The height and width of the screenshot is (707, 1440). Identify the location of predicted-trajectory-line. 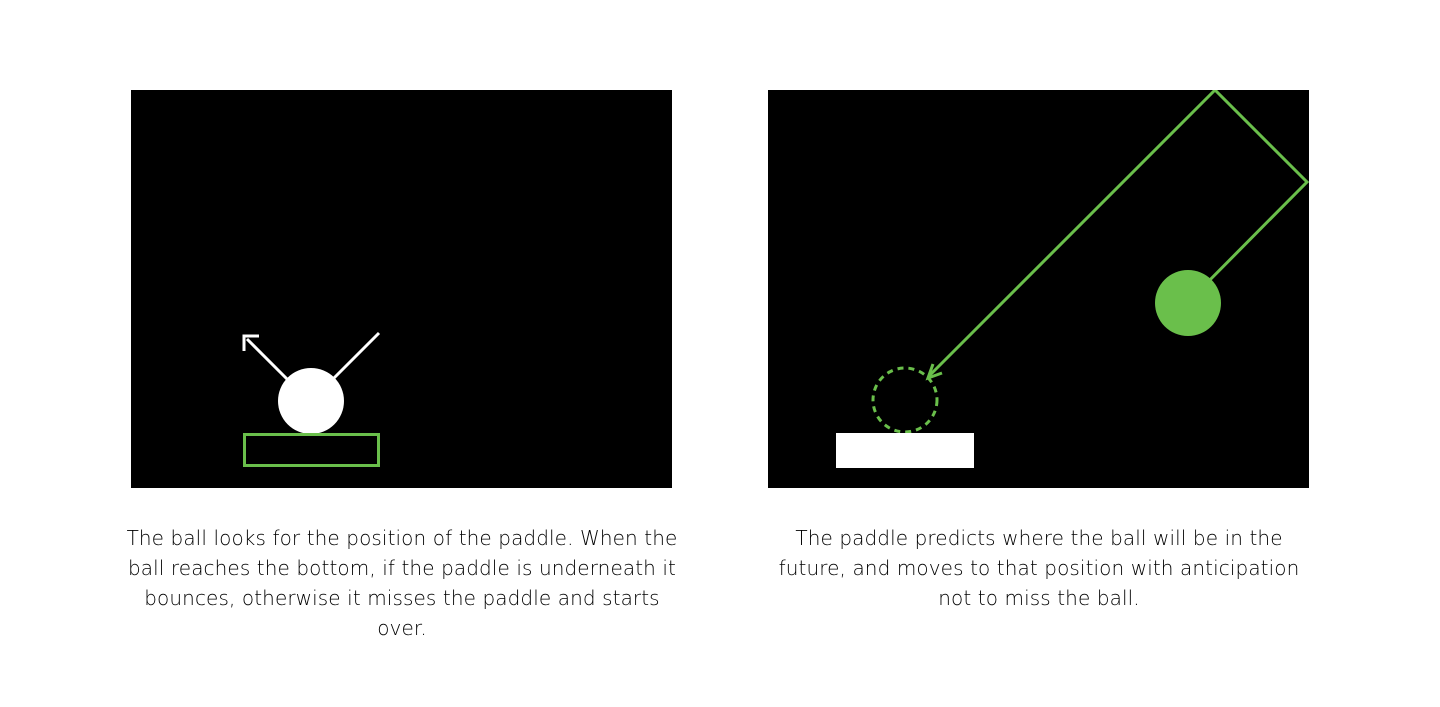
(1118, 233).